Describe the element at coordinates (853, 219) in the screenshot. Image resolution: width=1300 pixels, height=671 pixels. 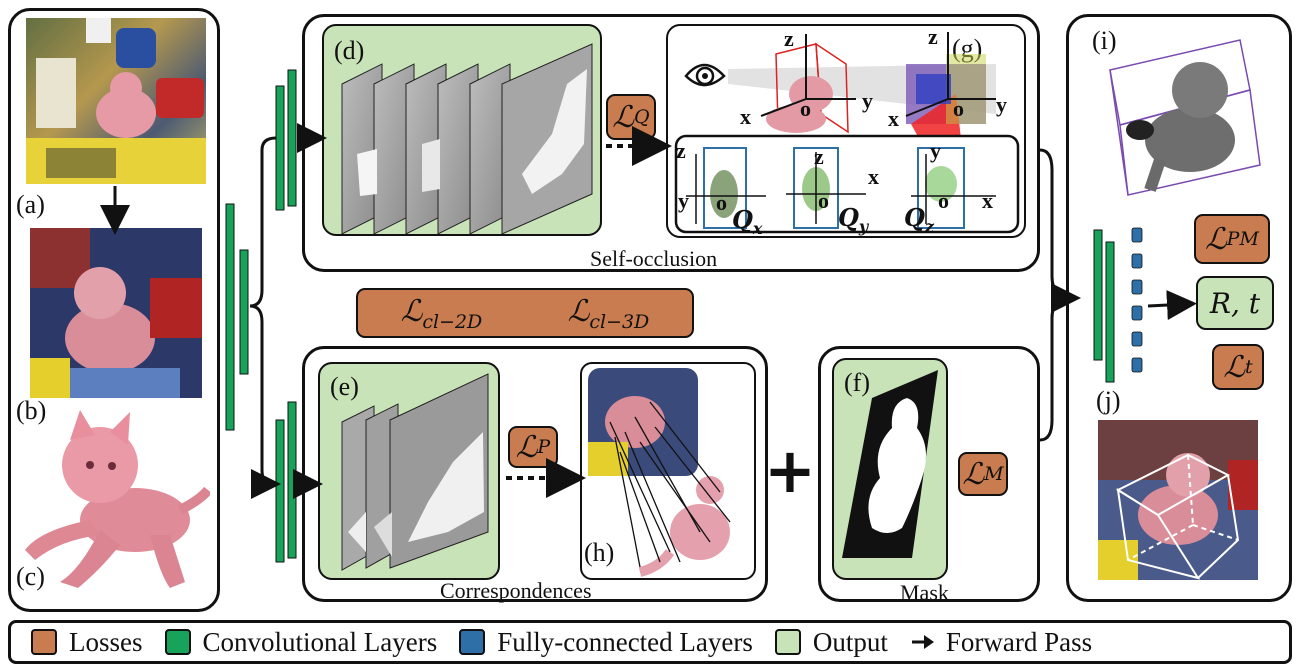
I see `qy-label: Qy` at that location.